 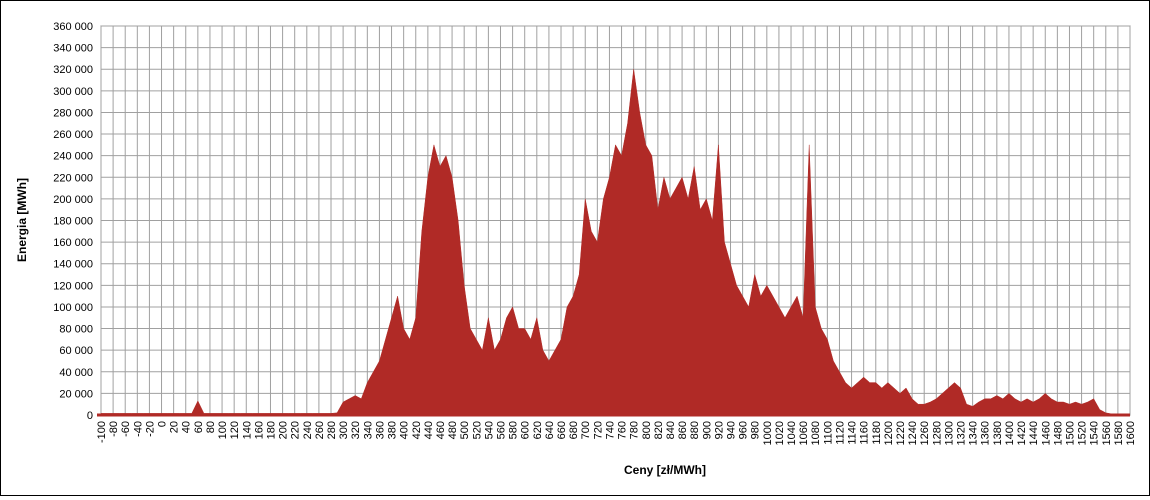 What do you see at coordinates (889, 433) in the screenshot?
I see `x-tick-label: 1200` at bounding box center [889, 433].